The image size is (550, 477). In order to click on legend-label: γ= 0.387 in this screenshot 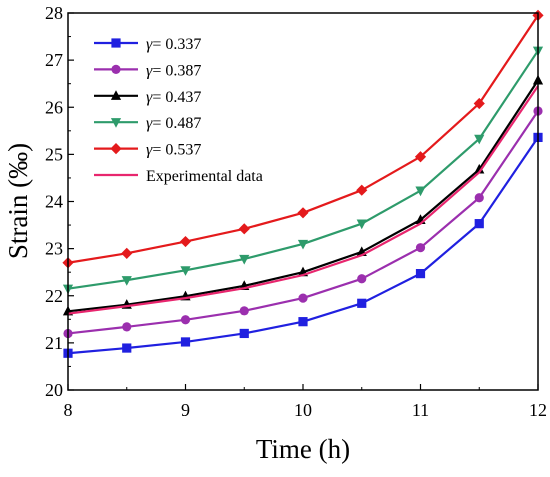, I will do `click(173, 70)`.